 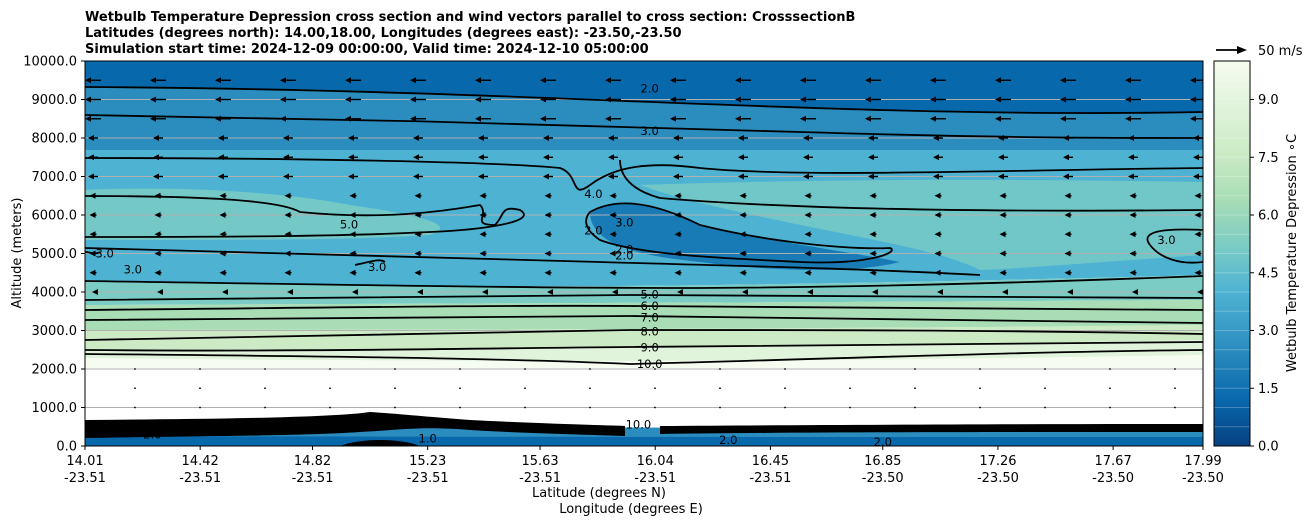 What do you see at coordinates (1268, 158) in the screenshot?
I see `colorbar-tick-label: 7.5` at bounding box center [1268, 158].